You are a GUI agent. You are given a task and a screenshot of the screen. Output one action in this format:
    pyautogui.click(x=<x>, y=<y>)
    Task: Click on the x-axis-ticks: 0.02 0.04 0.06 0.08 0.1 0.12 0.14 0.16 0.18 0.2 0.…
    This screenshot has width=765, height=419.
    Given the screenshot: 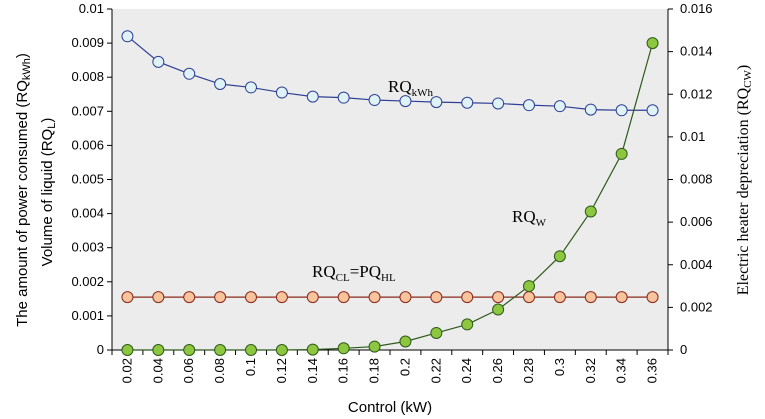 What is the action you would take?
    pyautogui.click(x=390, y=366)
    